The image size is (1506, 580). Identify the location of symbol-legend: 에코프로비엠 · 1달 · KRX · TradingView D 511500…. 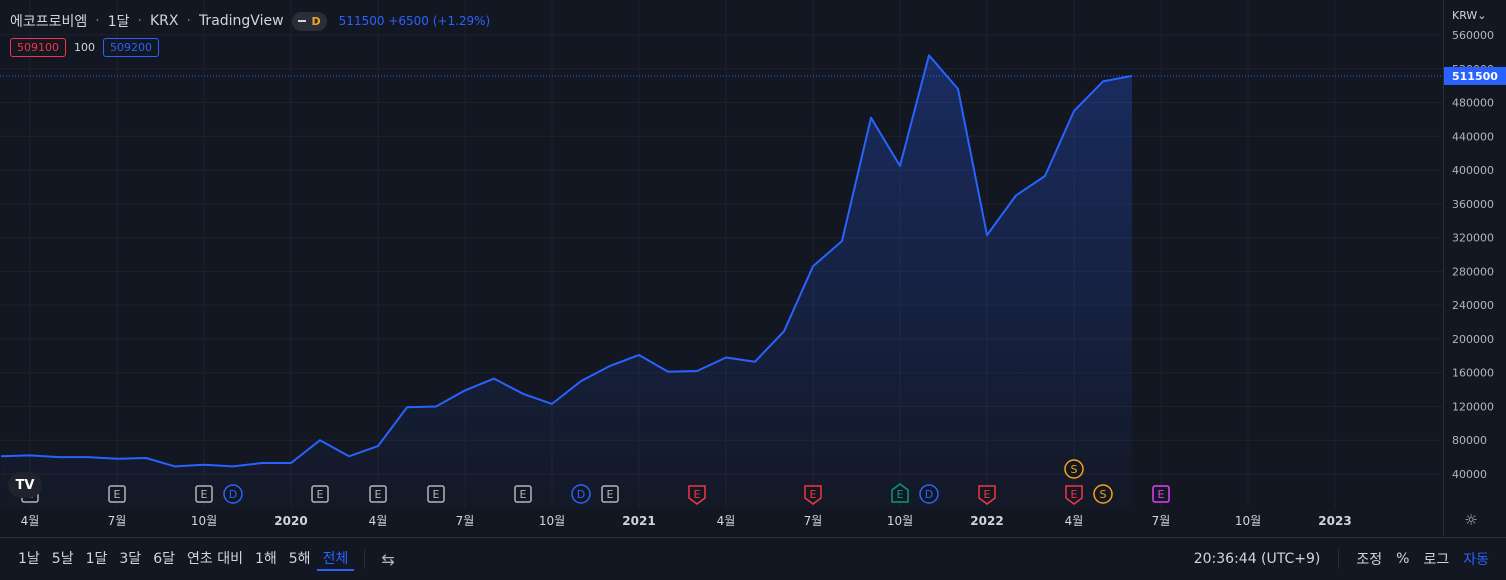
(250, 21).